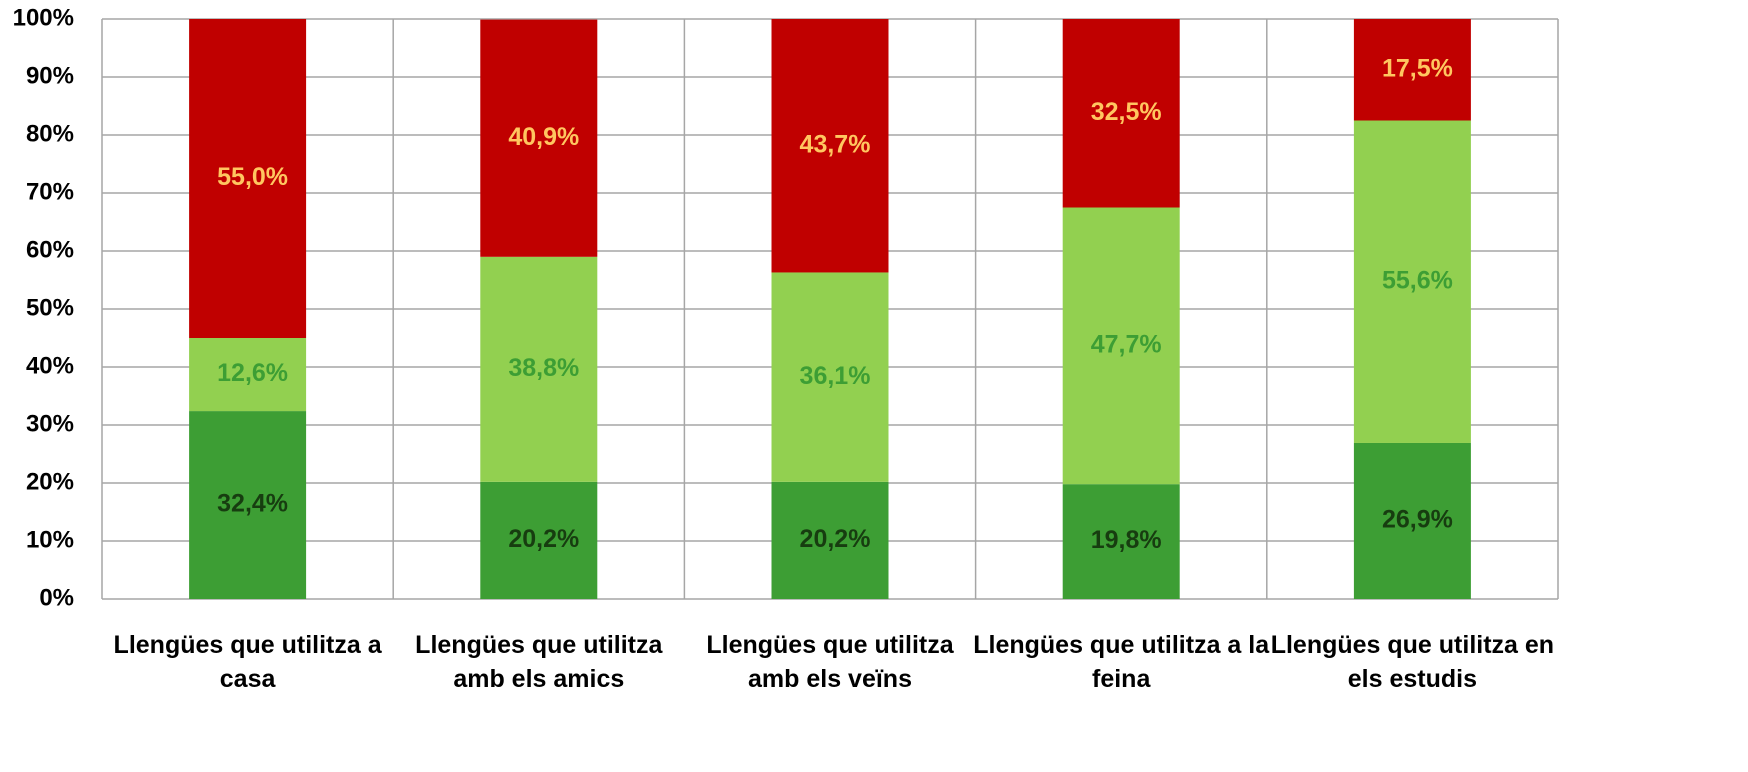 Image resolution: width=1748 pixels, height=772 pixels. Describe the element at coordinates (1417, 280) in the screenshot. I see `value-label: 55,6%` at that location.